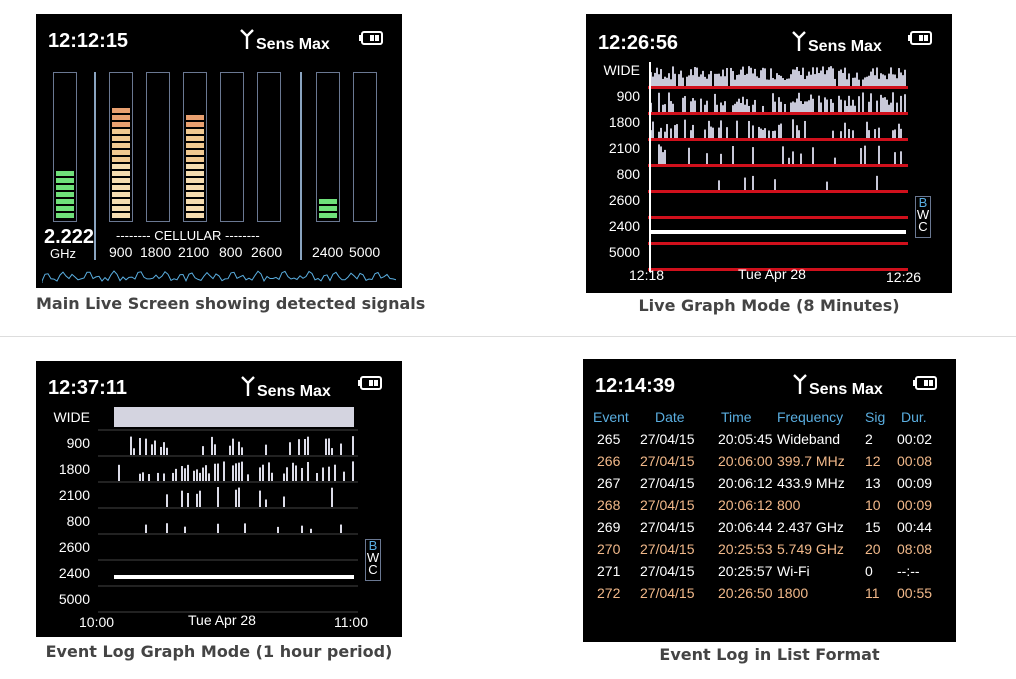 Image resolution: width=1016 pixels, height=679 pixels. I want to click on event-id: 271, so click(609, 571).